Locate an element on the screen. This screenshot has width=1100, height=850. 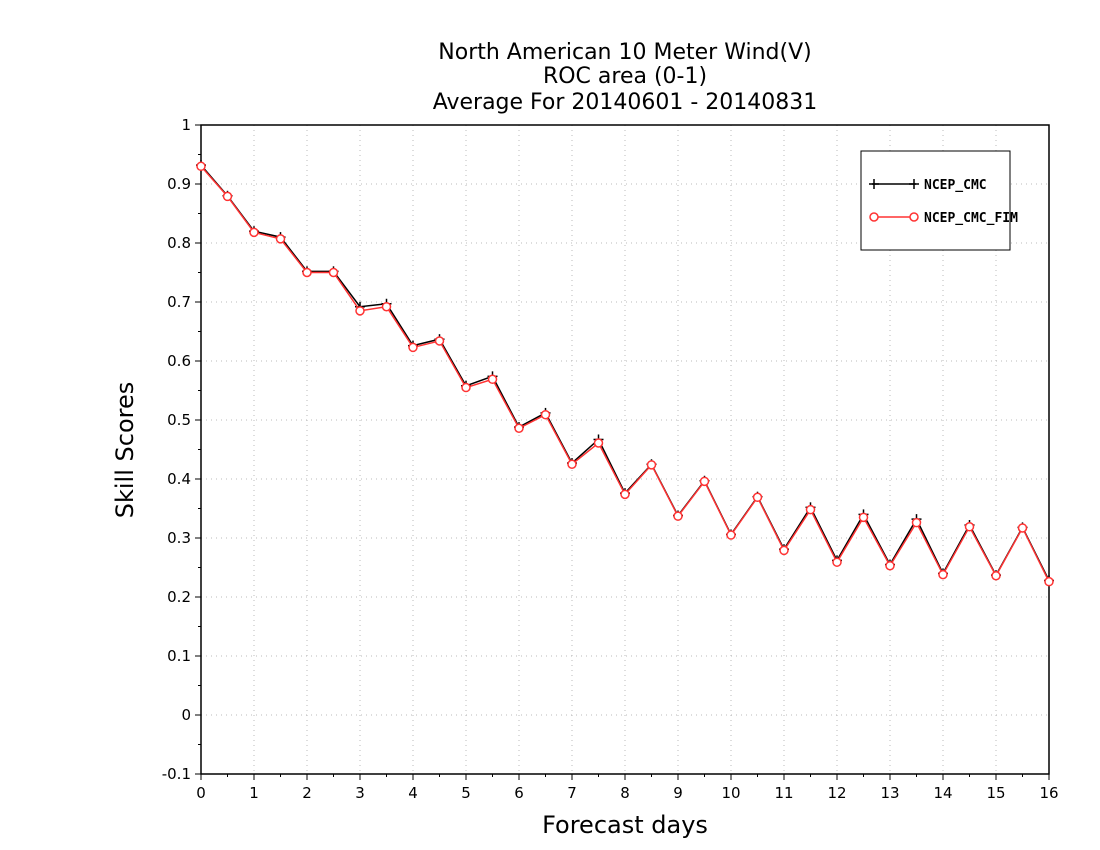
x-tick-label: 8 is located at coordinates (625, 793).